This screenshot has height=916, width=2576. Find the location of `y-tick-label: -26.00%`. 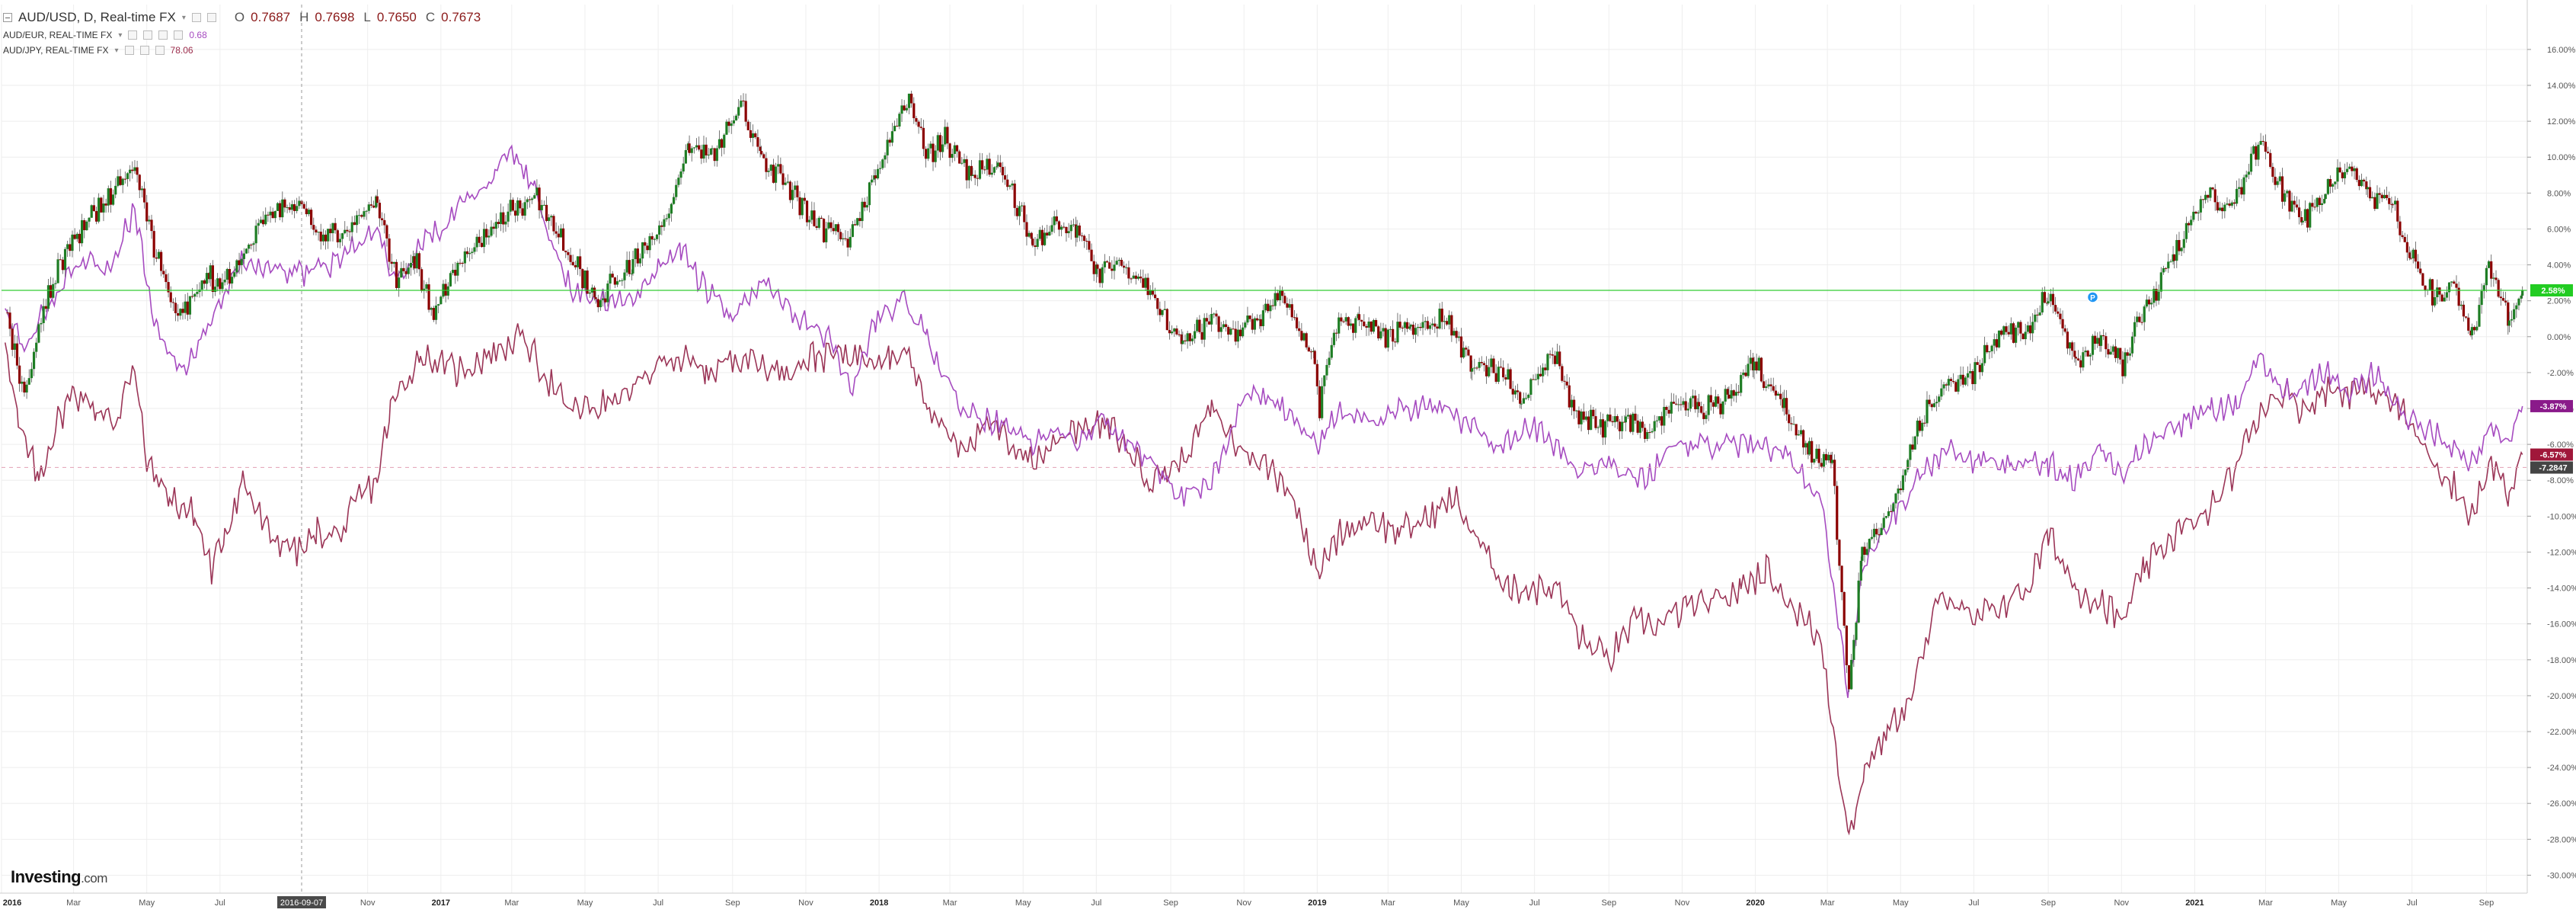

y-tick-label: -26.00% is located at coordinates (2561, 804).